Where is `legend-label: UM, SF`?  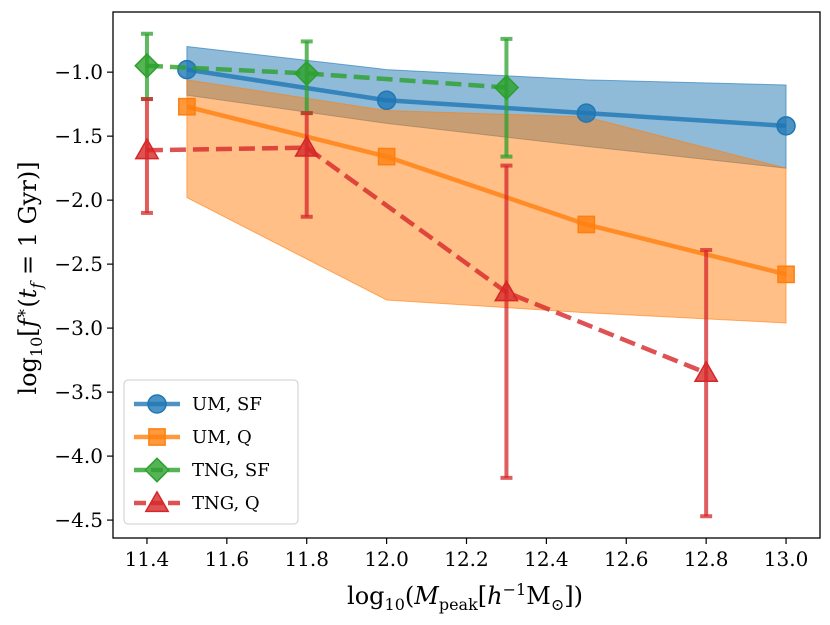 legend-label: UM, SF is located at coordinates (227, 404).